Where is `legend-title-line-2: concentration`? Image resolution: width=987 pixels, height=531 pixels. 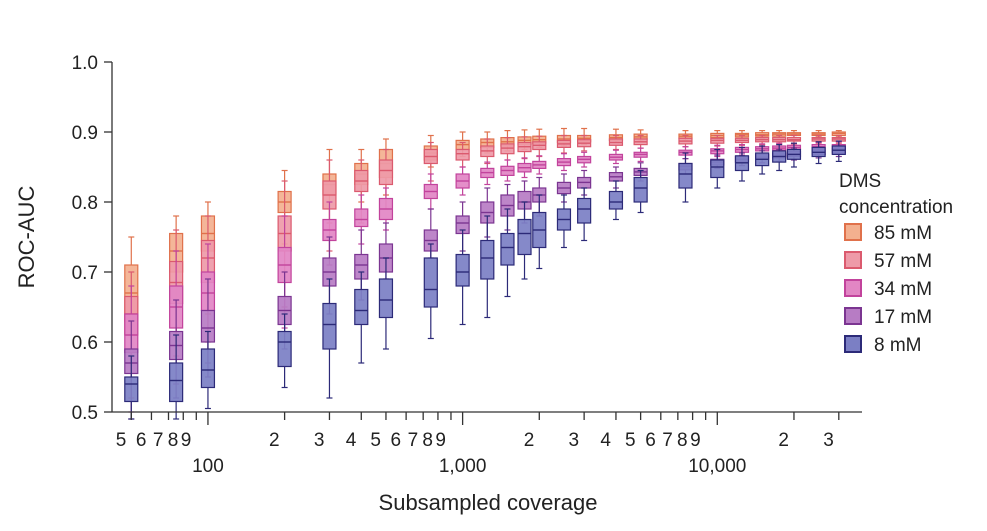 legend-title-line-2: concentration is located at coordinates (896, 207).